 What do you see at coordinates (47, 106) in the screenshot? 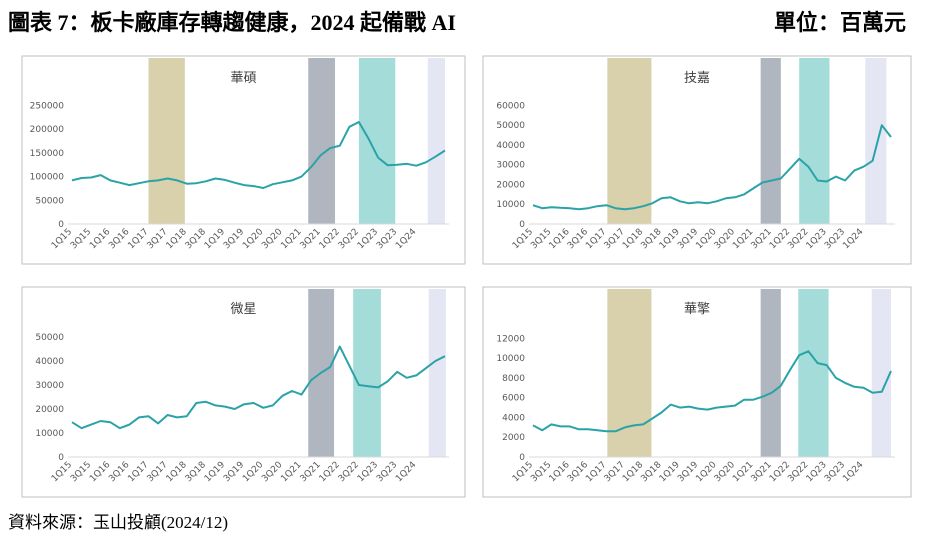
I see `y-tick-label: 250000` at bounding box center [47, 106].